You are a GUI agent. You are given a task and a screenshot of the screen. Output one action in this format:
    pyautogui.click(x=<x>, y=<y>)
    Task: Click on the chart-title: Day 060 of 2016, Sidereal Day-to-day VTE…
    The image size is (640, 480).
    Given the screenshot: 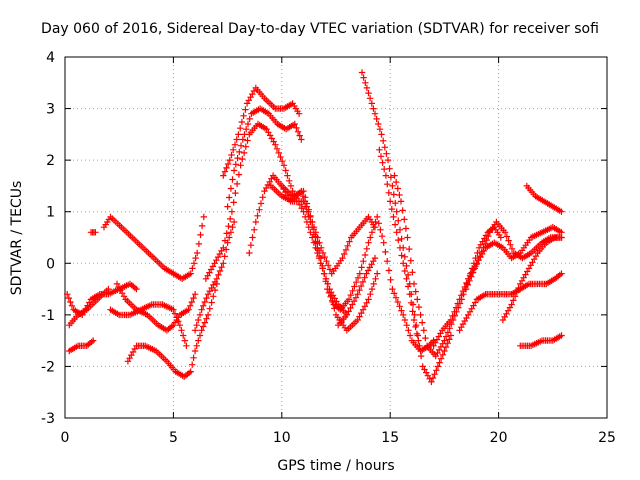 What is the action you would take?
    pyautogui.click(x=320, y=29)
    